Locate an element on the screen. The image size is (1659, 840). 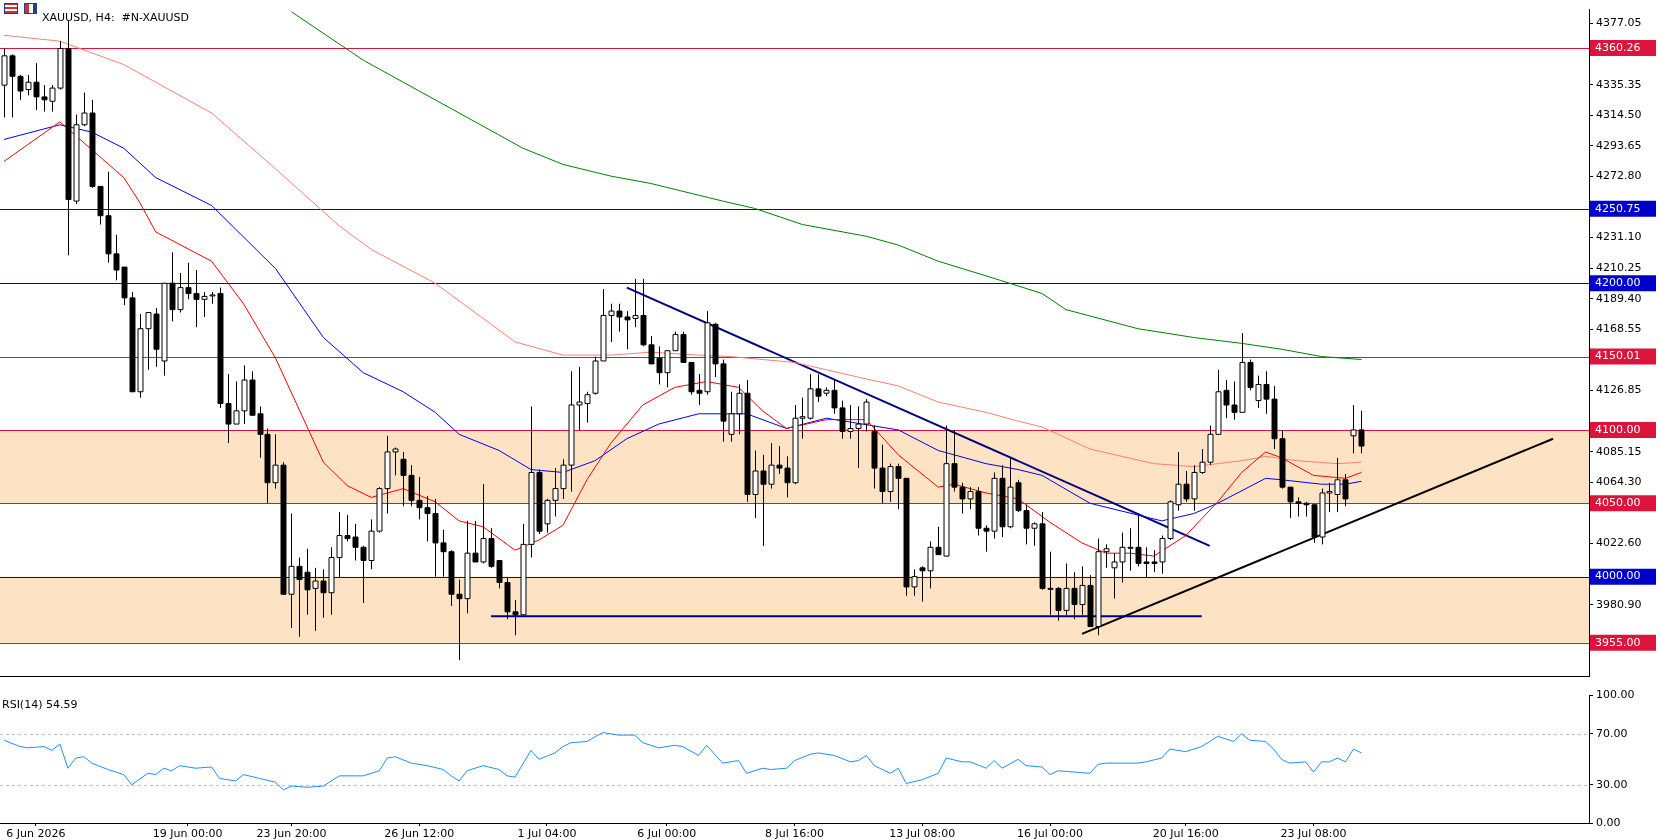
chart-title: XAUUSD, H4: #N-XAUUSD is located at coordinates (116, 18).